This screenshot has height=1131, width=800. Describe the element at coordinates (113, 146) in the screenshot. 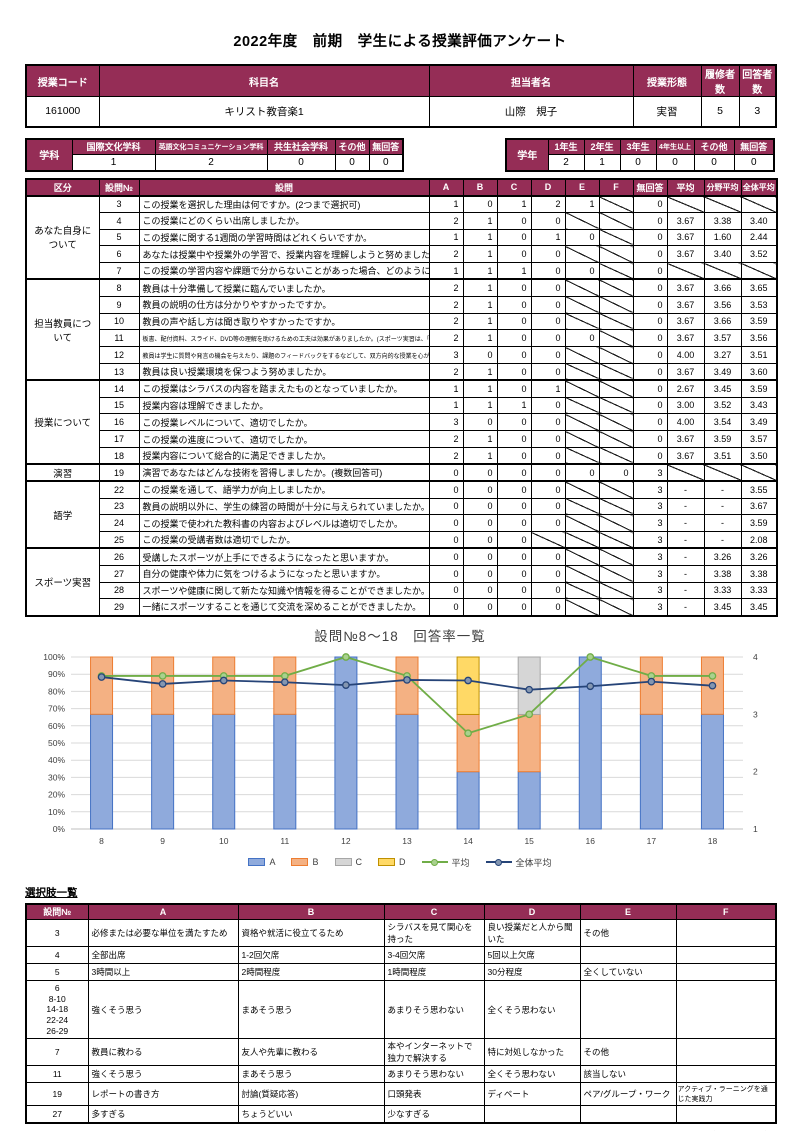

I see `meta-header-cell: 国際文化学科` at that location.